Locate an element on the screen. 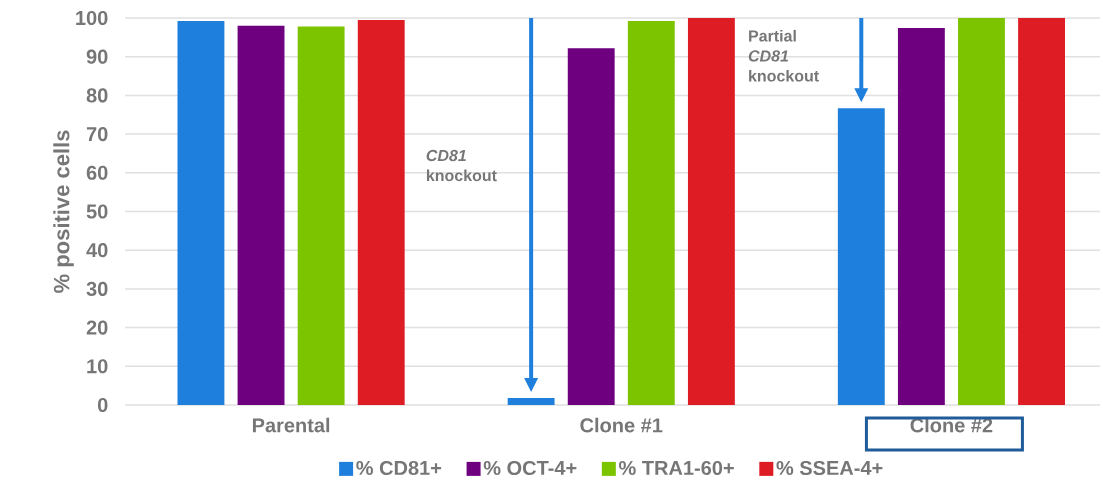 Image resolution: width=1103 pixels, height=495 pixels. annotation: CD81 knockout is located at coordinates (461, 165).